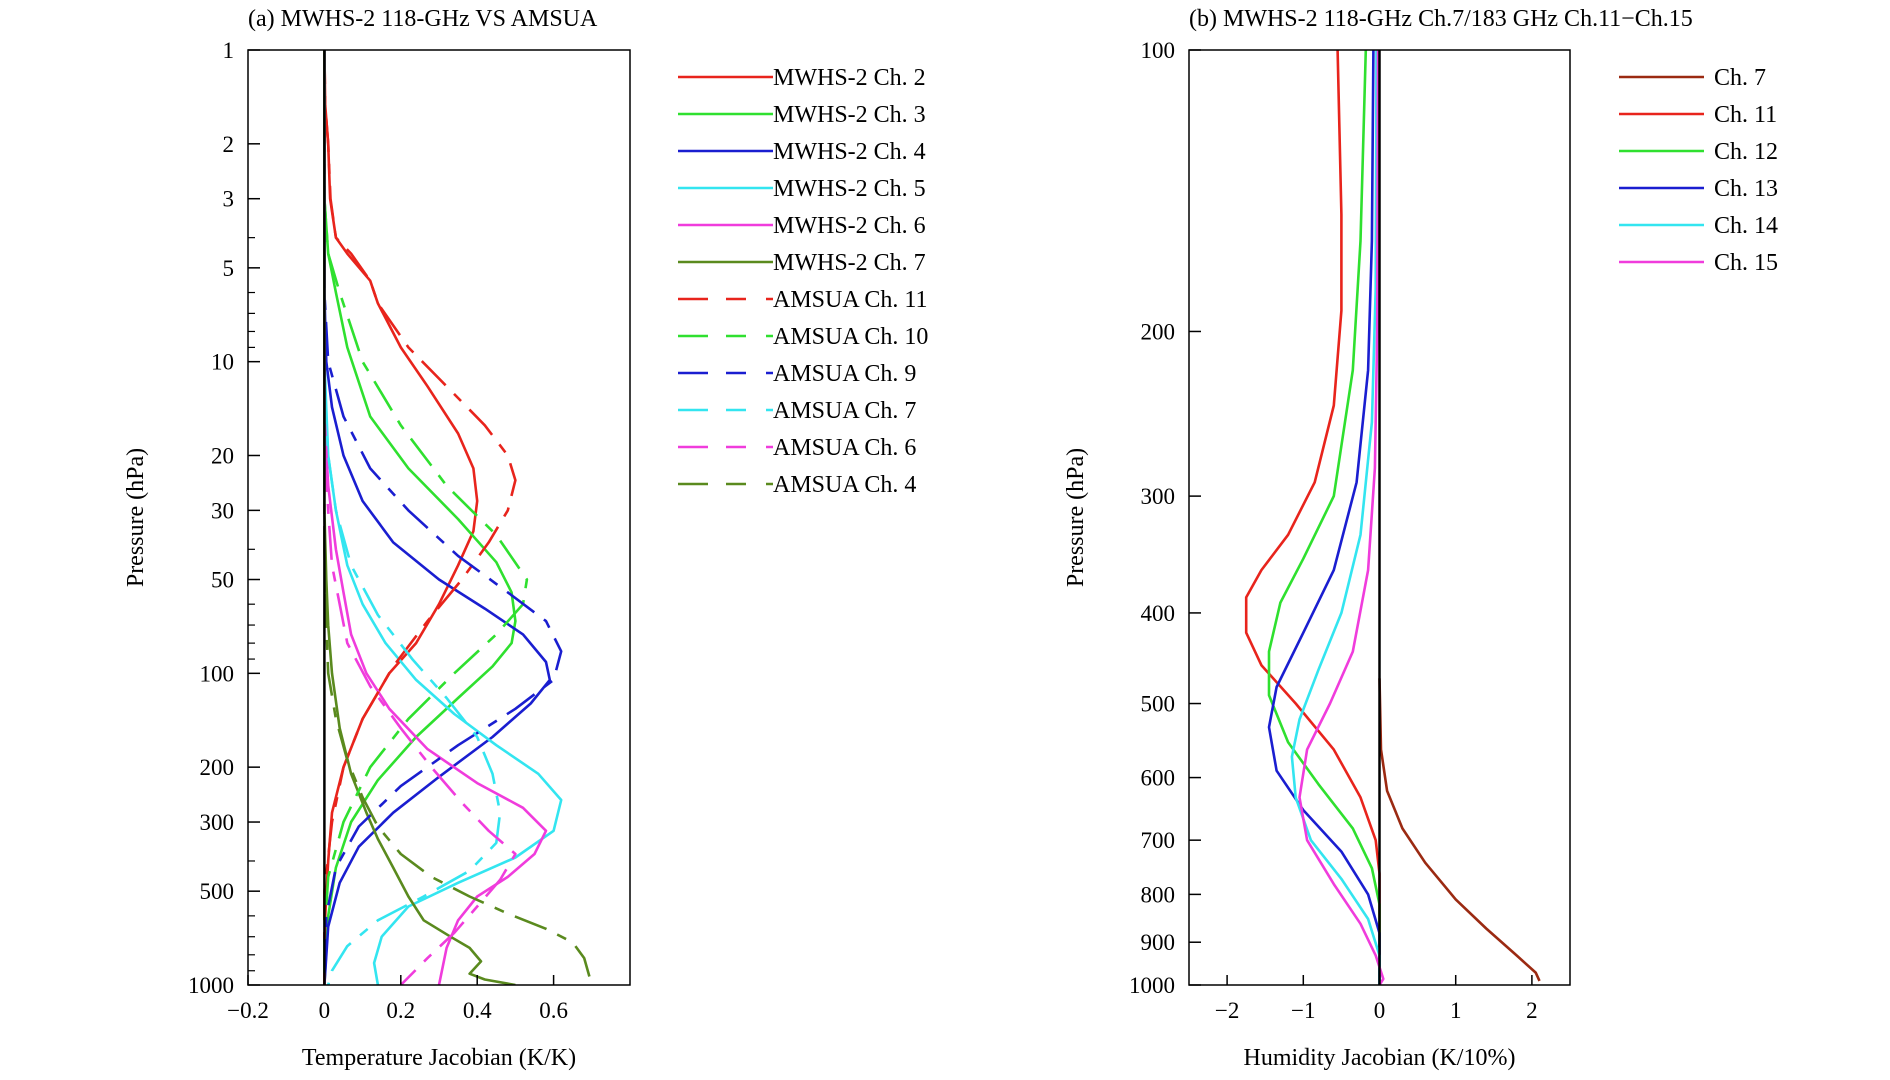 This screenshot has width=1890, height=1080. Describe the element at coordinates (1158, 894) in the screenshot. I see `y-tick-label: 800` at that location.